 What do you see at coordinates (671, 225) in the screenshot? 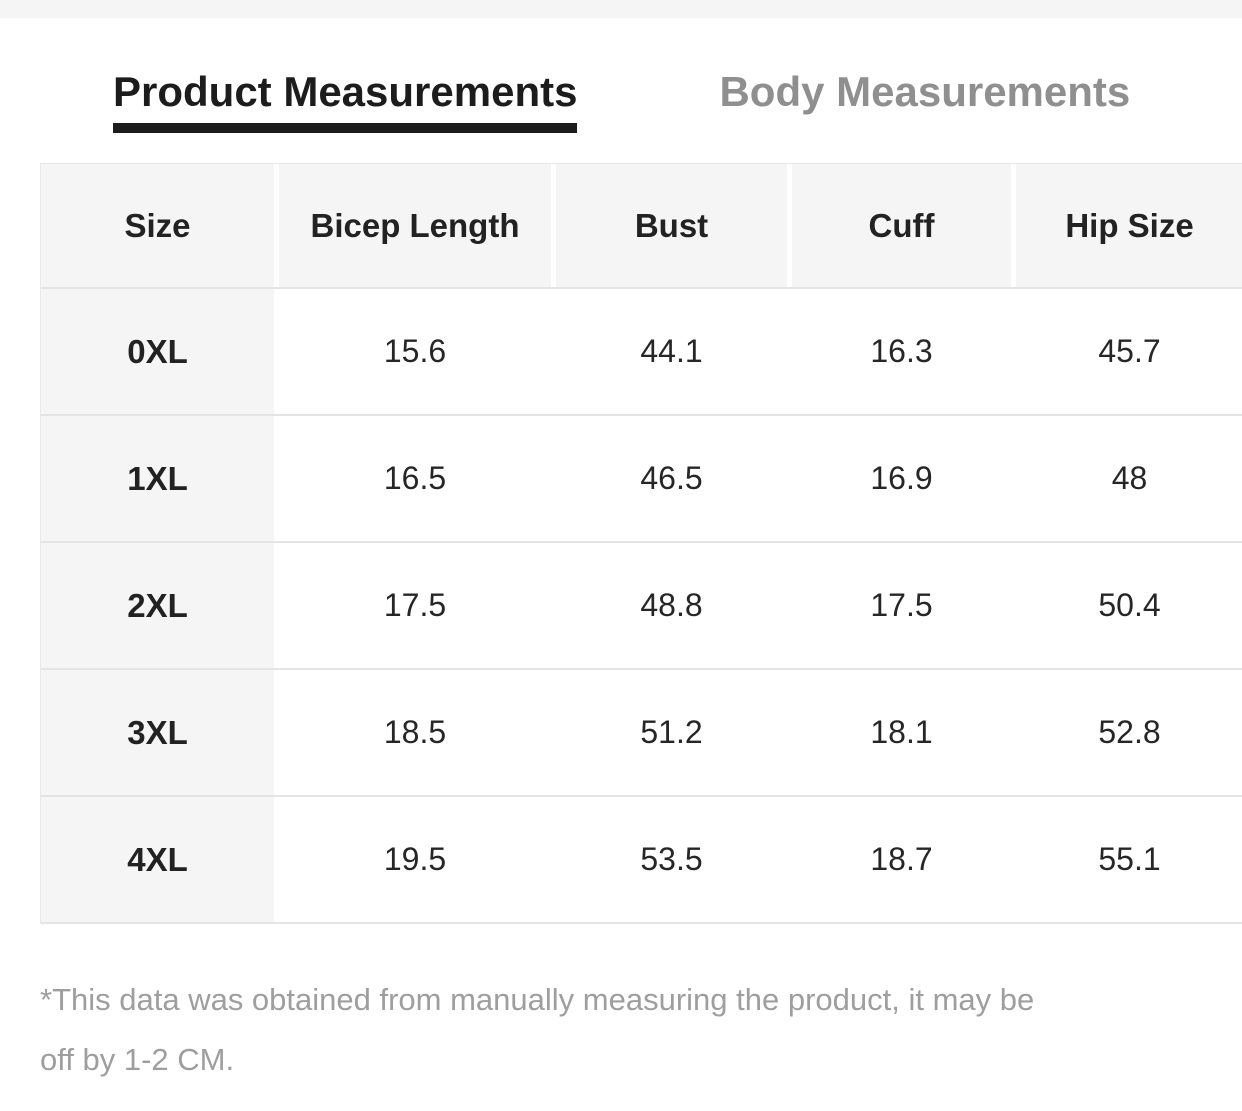
I see `column-header-bust: Bust` at bounding box center [671, 225].